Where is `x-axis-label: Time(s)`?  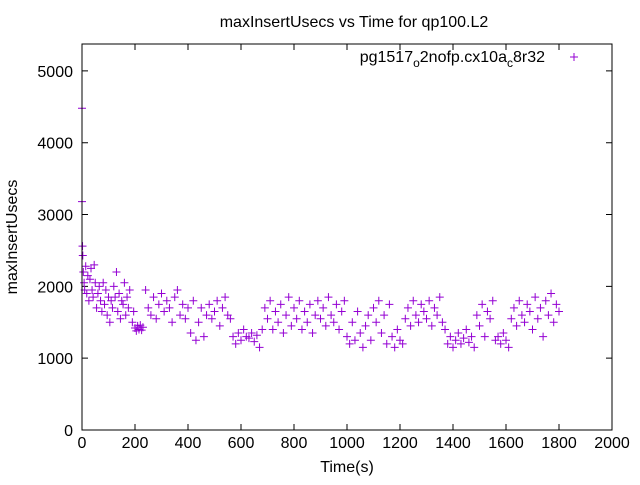
x-axis-label: Time(s) is located at coordinates (347, 467).